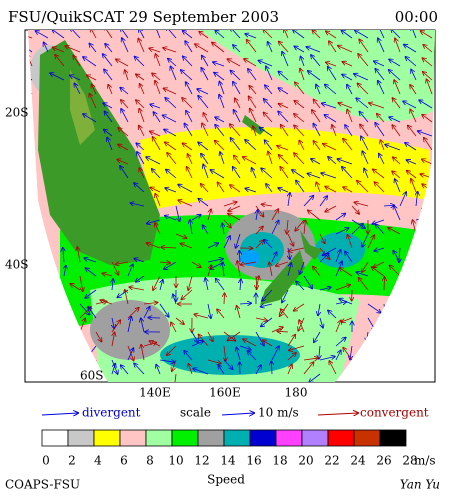  I want to click on lon-label: 160E, so click(225, 393).